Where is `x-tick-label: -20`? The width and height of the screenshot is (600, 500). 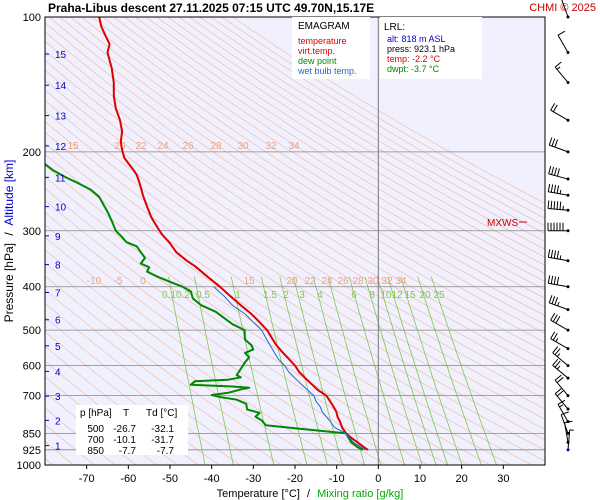 x-tick-label: -20 is located at coordinates (295, 479).